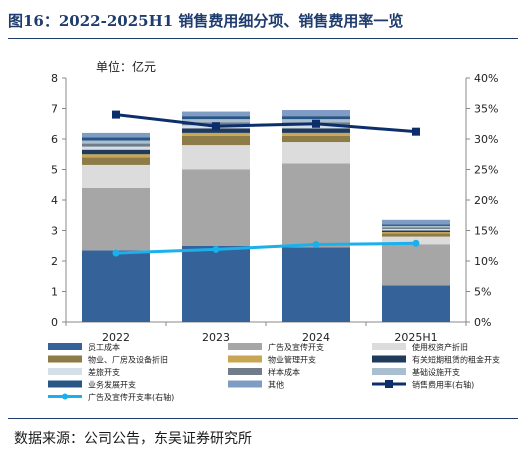  I want to click on legend-label: 其他, so click(276, 385).